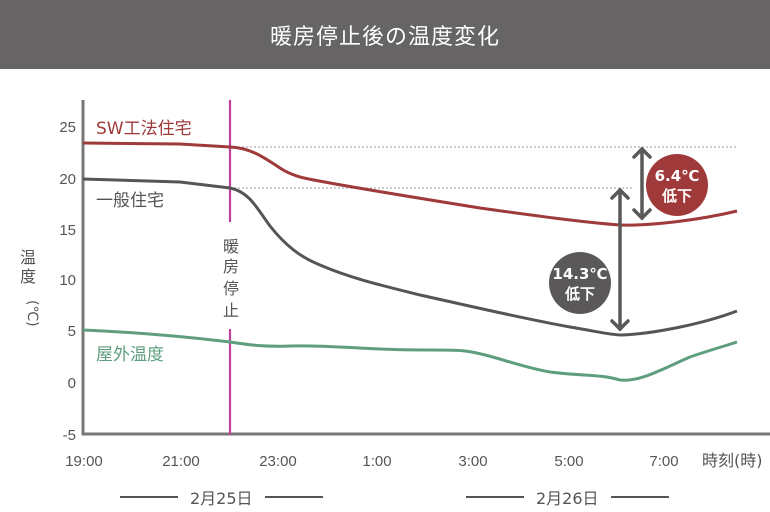 Image resolution: width=770 pixels, height=512 pixels. Describe the element at coordinates (620, 259) in the screenshot. I see `general-drop-arrow` at that location.